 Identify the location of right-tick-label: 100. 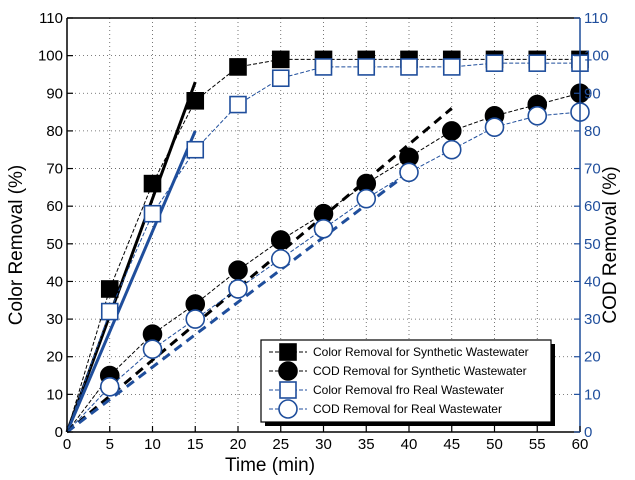
(596, 56).